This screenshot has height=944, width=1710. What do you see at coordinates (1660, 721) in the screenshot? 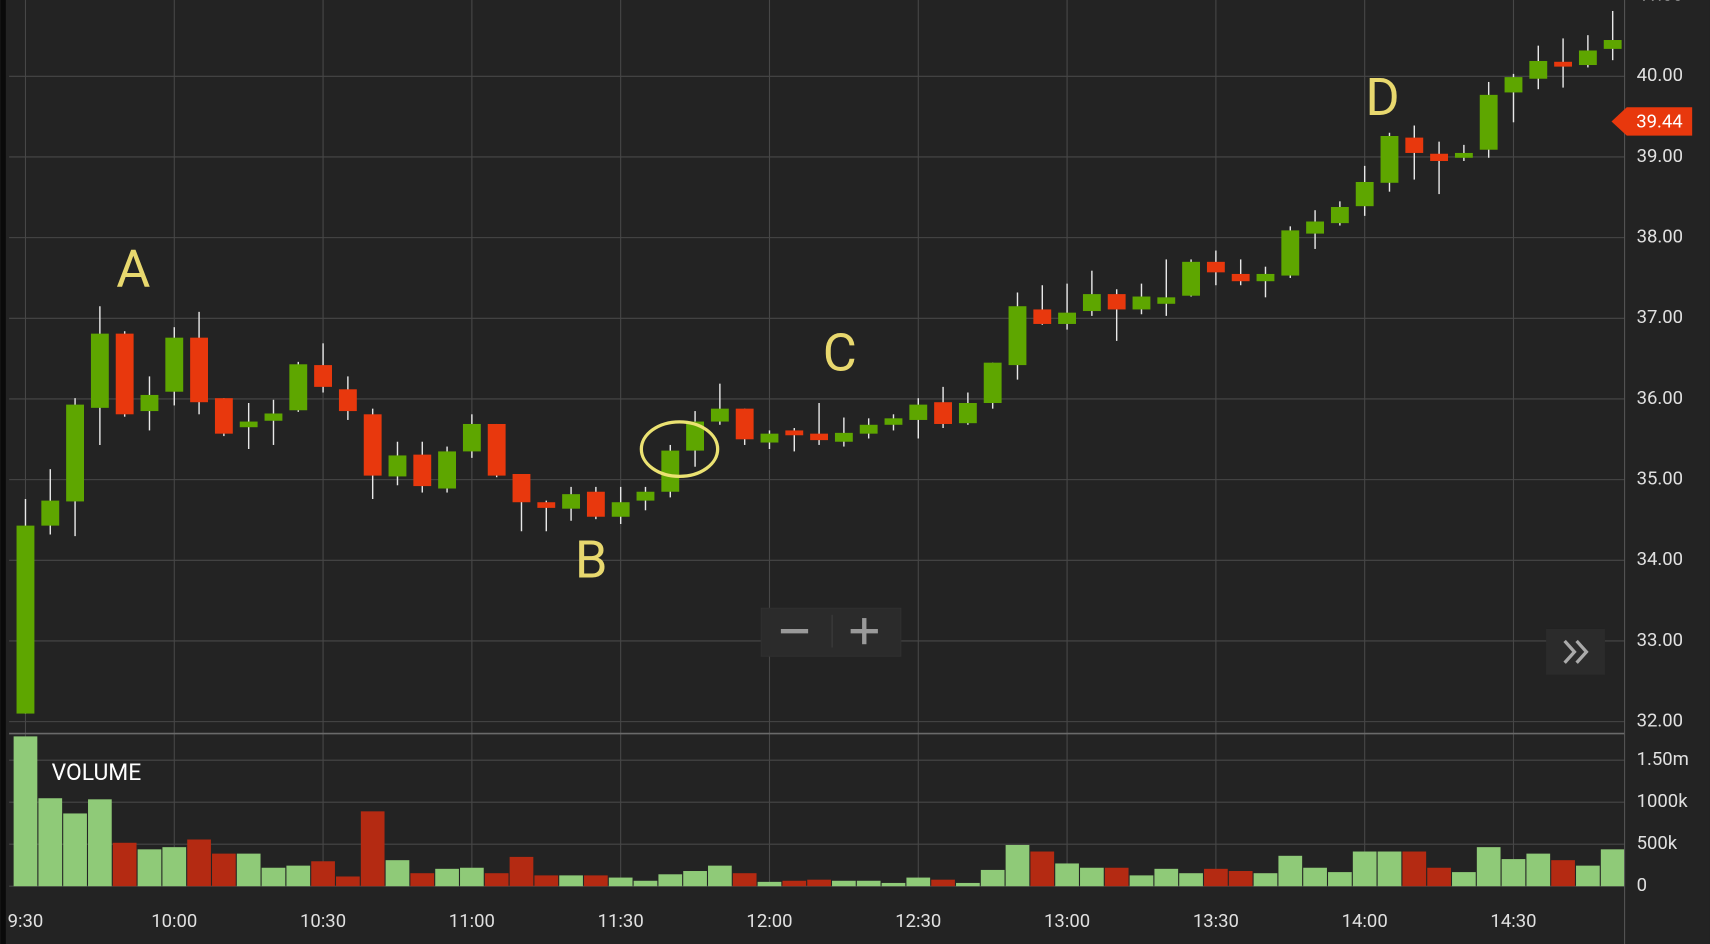
I see `y-tick-label: 32.00` at bounding box center [1660, 721].